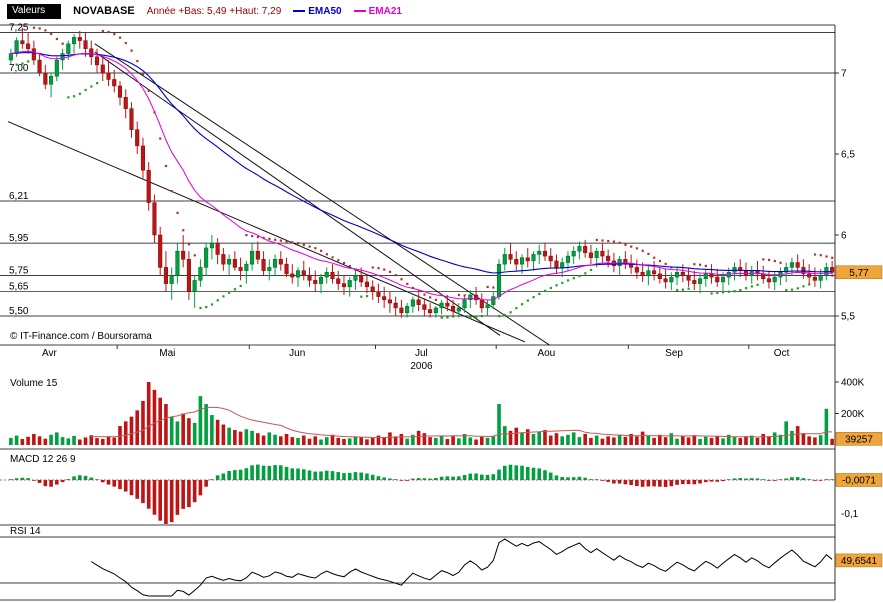  What do you see at coordinates (299, 11) in the screenshot?
I see `ema50-color-dash` at bounding box center [299, 11].